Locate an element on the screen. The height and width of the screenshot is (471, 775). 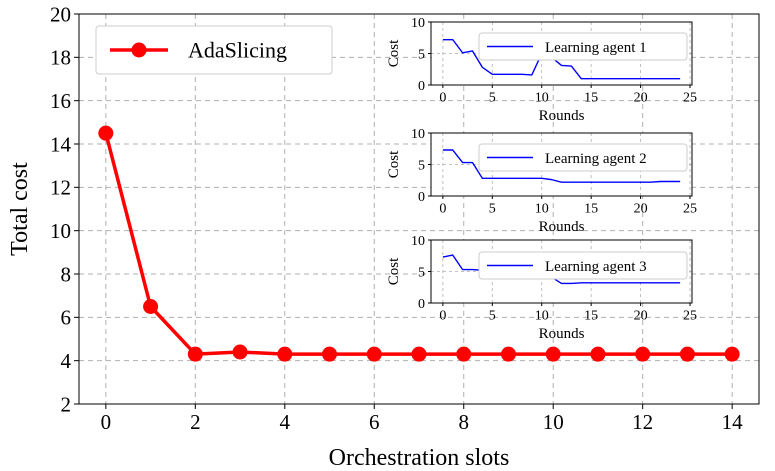
y-tick-label: 2 is located at coordinates (66, 404).